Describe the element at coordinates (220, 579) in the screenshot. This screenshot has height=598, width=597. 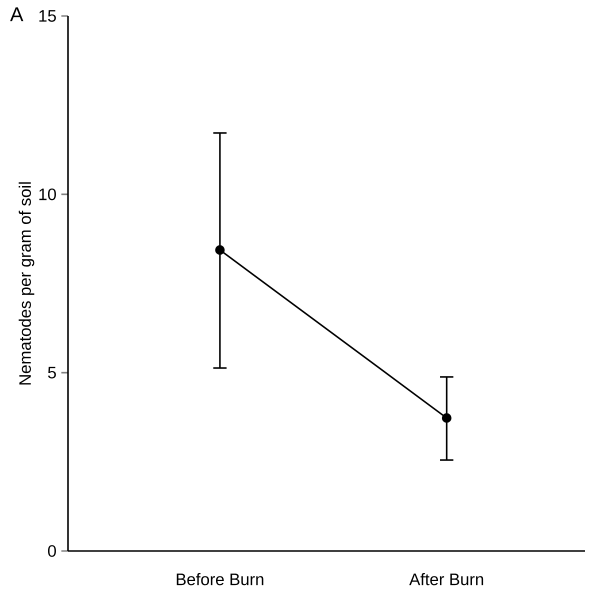
I see `x-tick-label: Before Burn` at that location.